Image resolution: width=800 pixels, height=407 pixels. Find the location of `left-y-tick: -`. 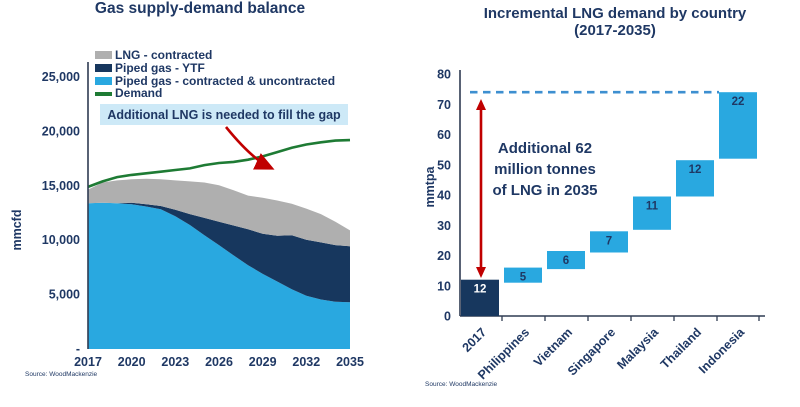

left-y-tick: - is located at coordinates (78, 349).